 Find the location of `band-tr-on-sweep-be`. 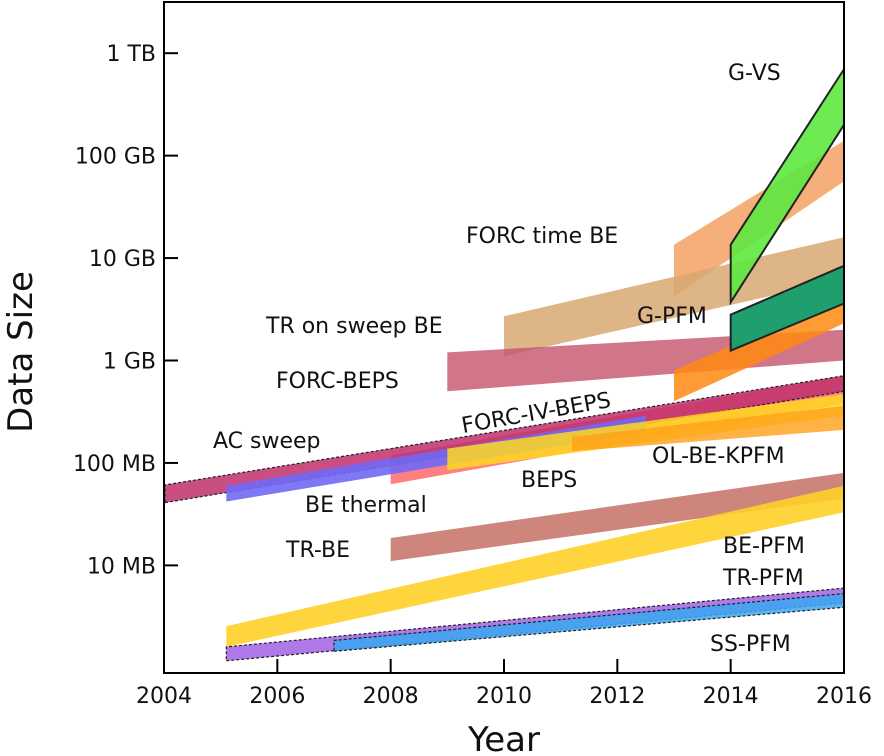

band-tr-on-sweep-be is located at coordinates (674, 297).